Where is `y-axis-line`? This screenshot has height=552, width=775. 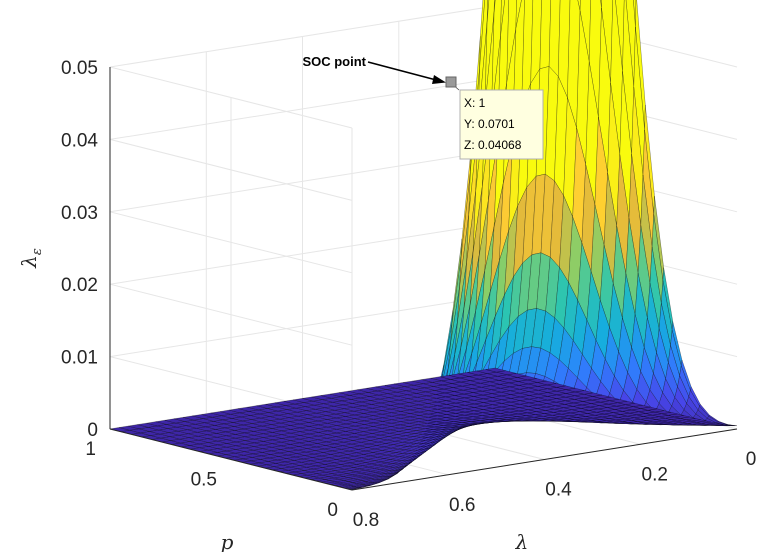
y-axis-line is located at coordinates (231, 459).